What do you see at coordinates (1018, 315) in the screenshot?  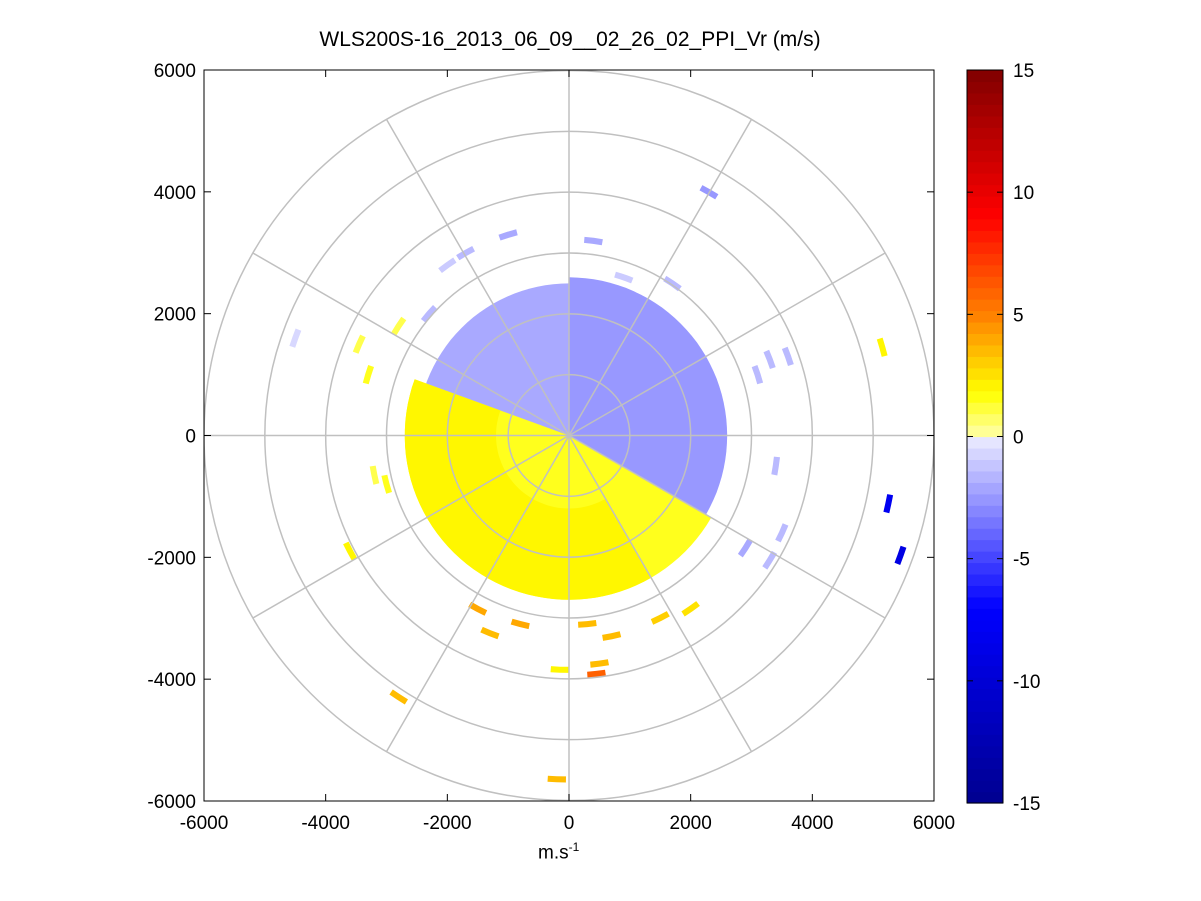 I see `colorbar-tick-label-2: 5` at bounding box center [1018, 315].